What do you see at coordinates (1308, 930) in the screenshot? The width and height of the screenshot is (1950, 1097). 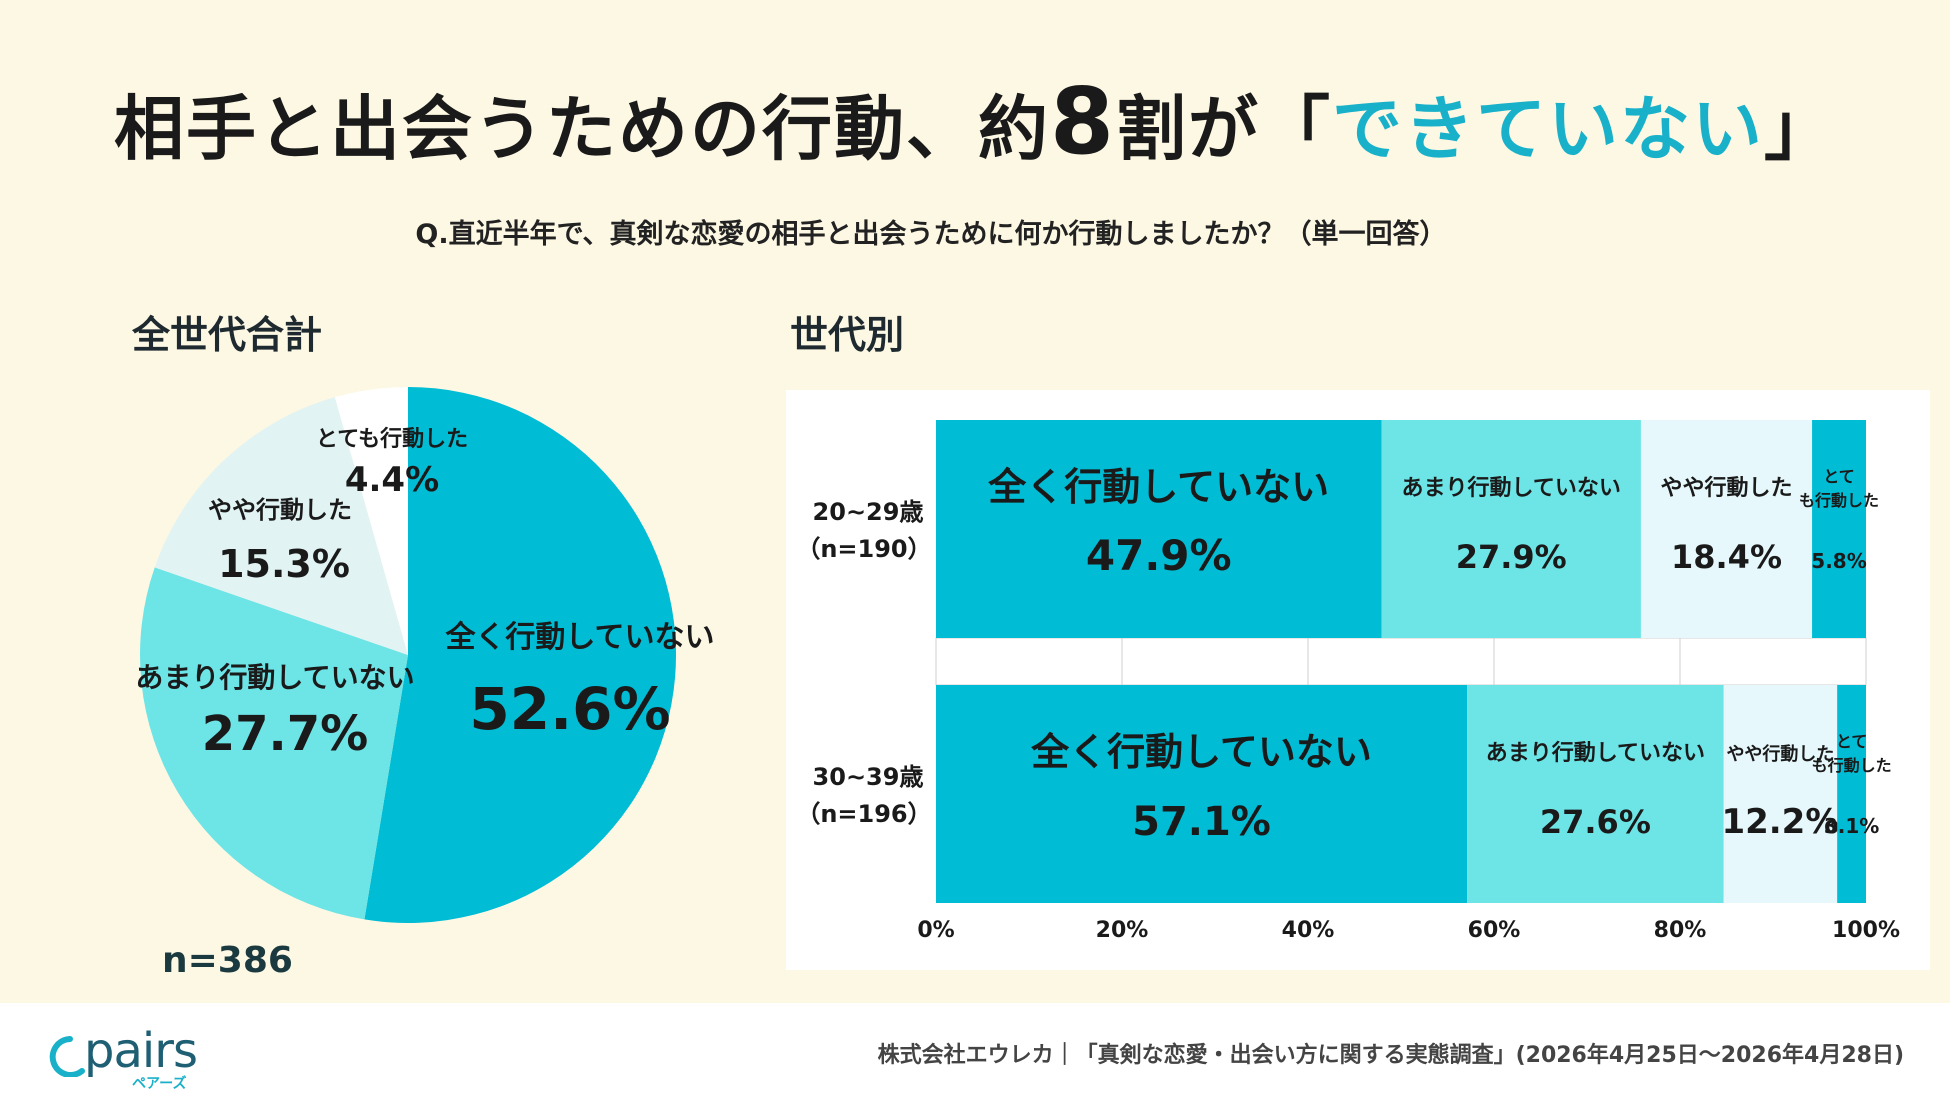 I see `x-tick-2: 40%` at bounding box center [1308, 930].